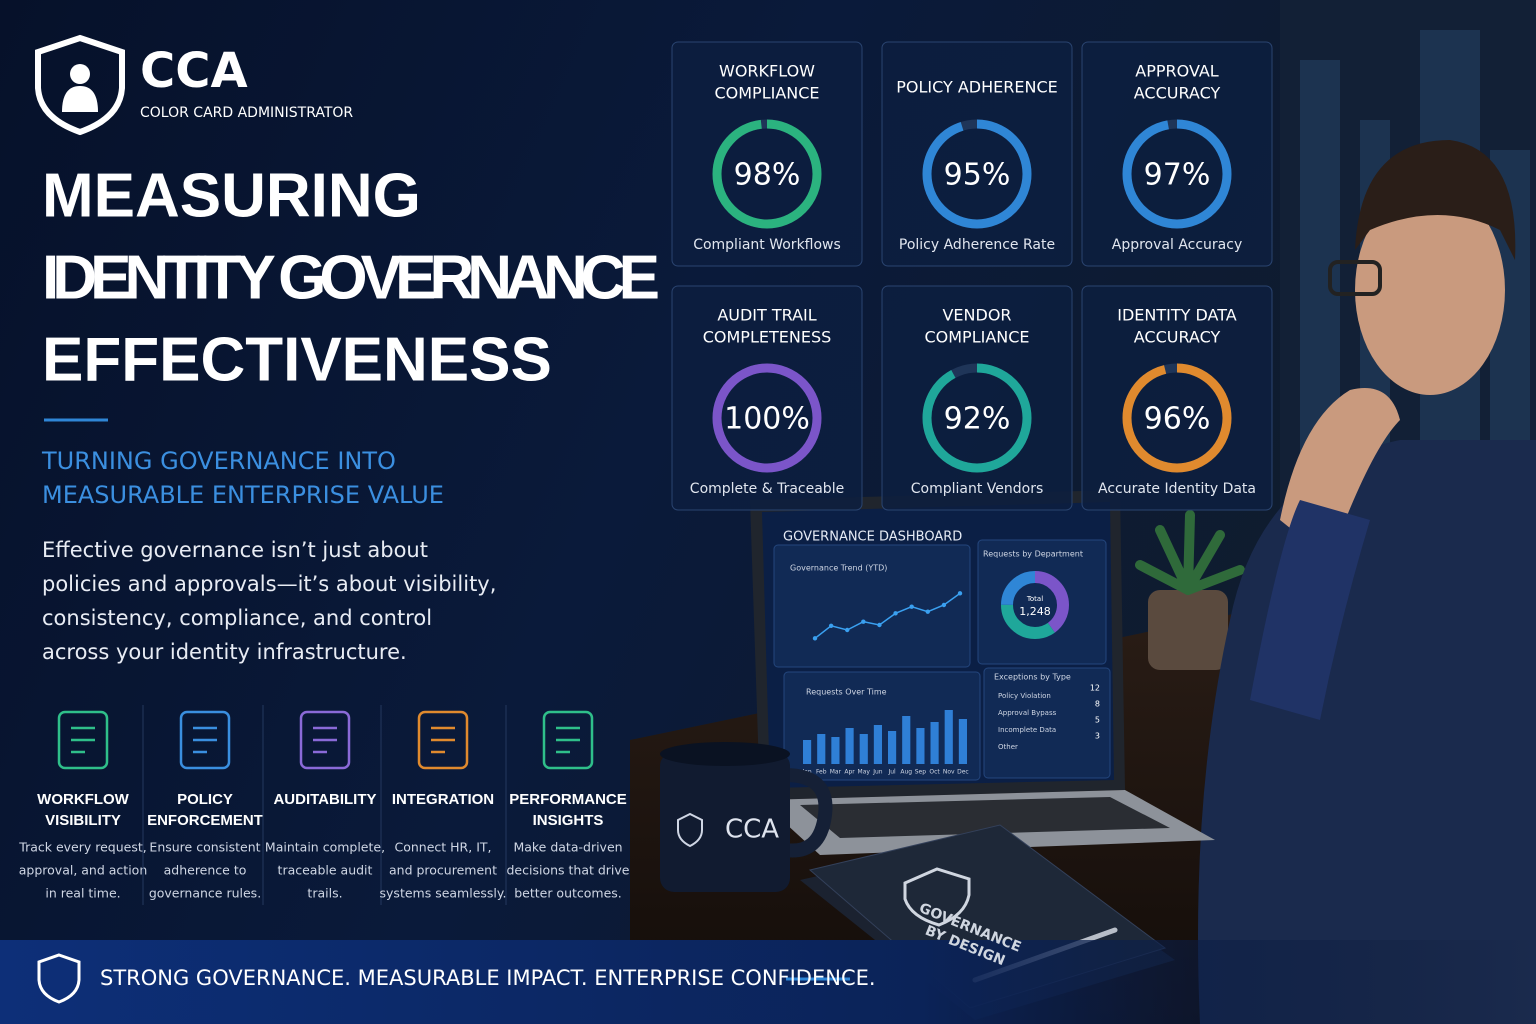  Describe the element at coordinates (237, 618) in the screenshot. I see `body-text: consistency, compliance, and control` at that location.